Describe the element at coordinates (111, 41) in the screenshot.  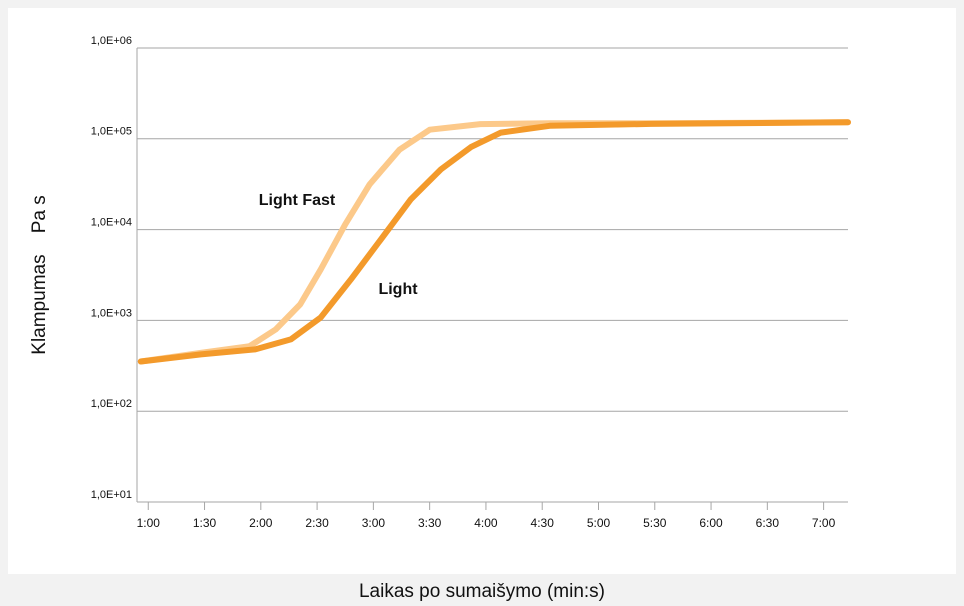
I see `y-tick-label: 1,0E+06` at that location.